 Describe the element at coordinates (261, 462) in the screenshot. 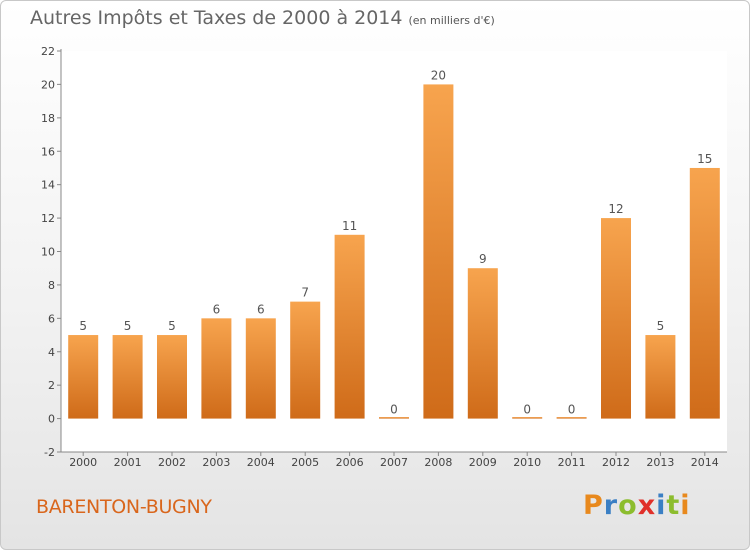

I see `x-tick-label: 2004` at that location.